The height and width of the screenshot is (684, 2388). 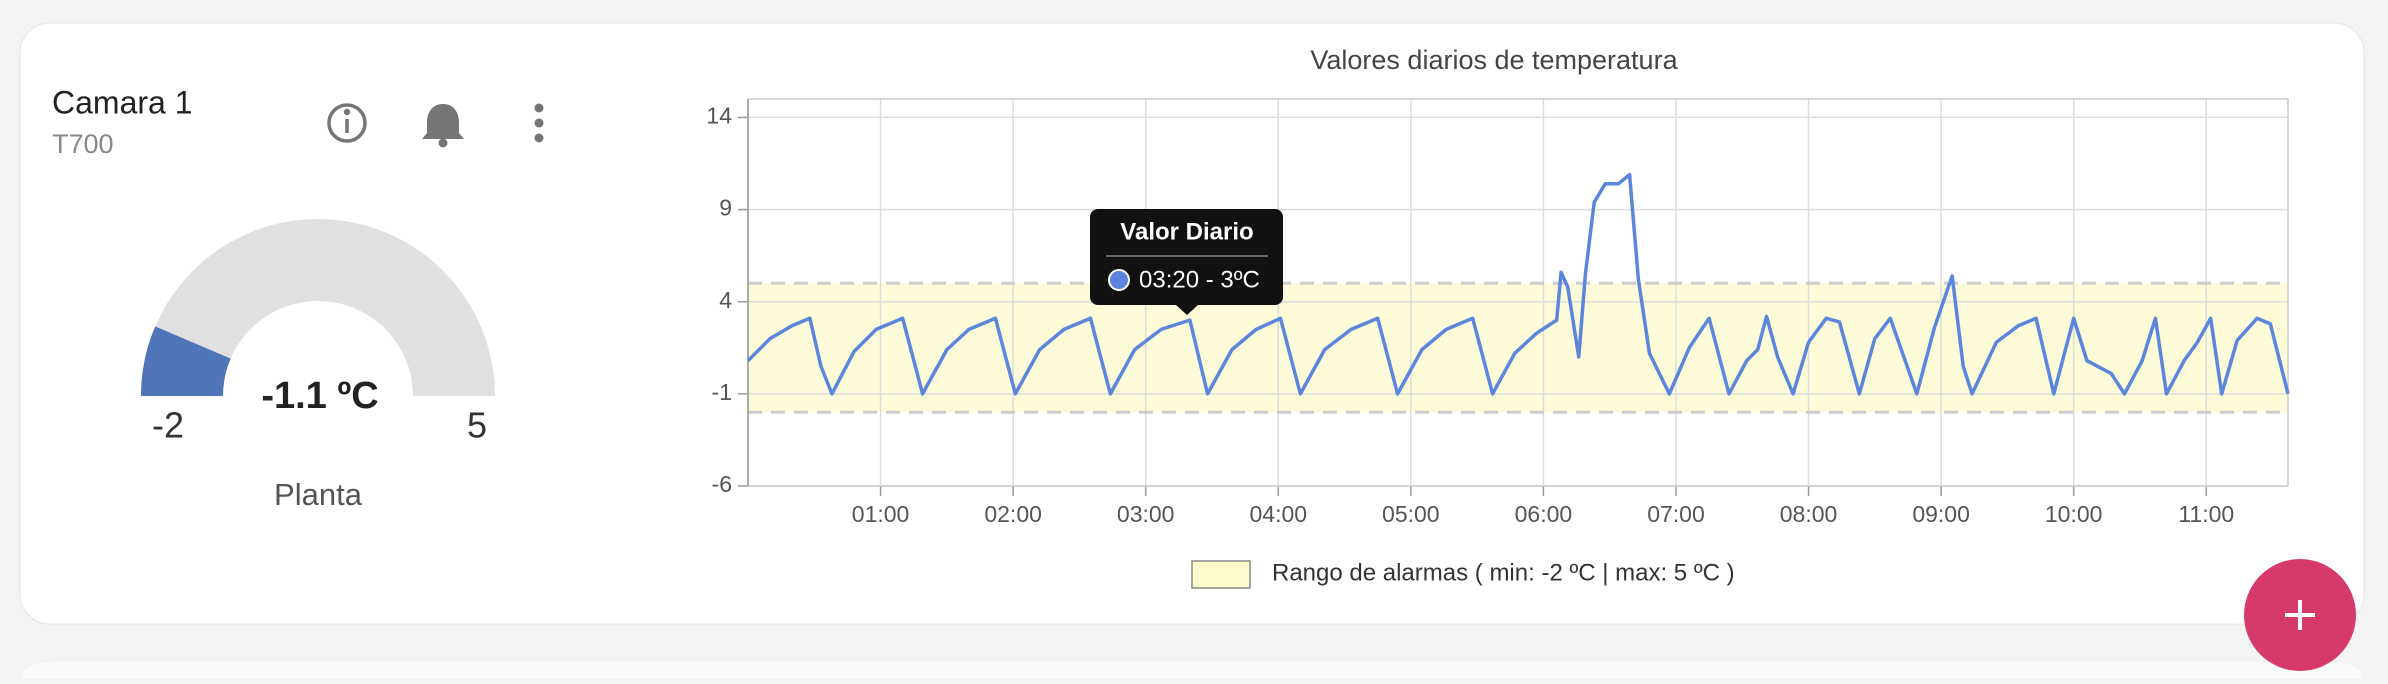 I want to click on x-tick-label: 04:00, so click(x=1278, y=514).